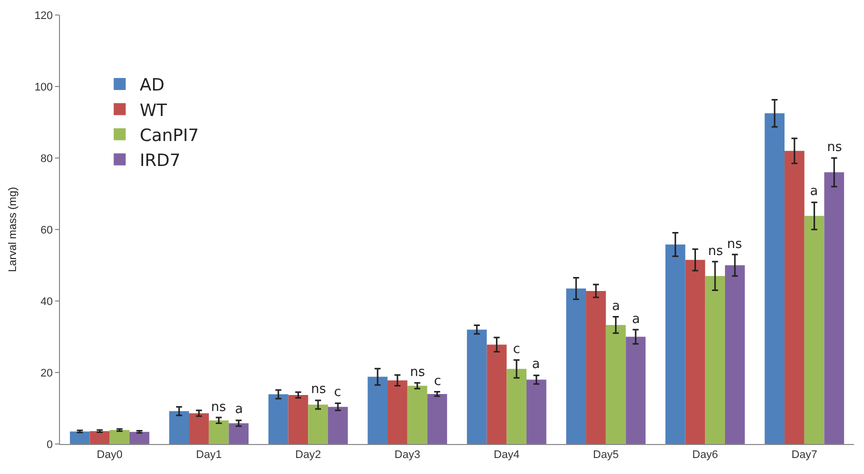  I want to click on legend-label: CanPI7, so click(169, 136).